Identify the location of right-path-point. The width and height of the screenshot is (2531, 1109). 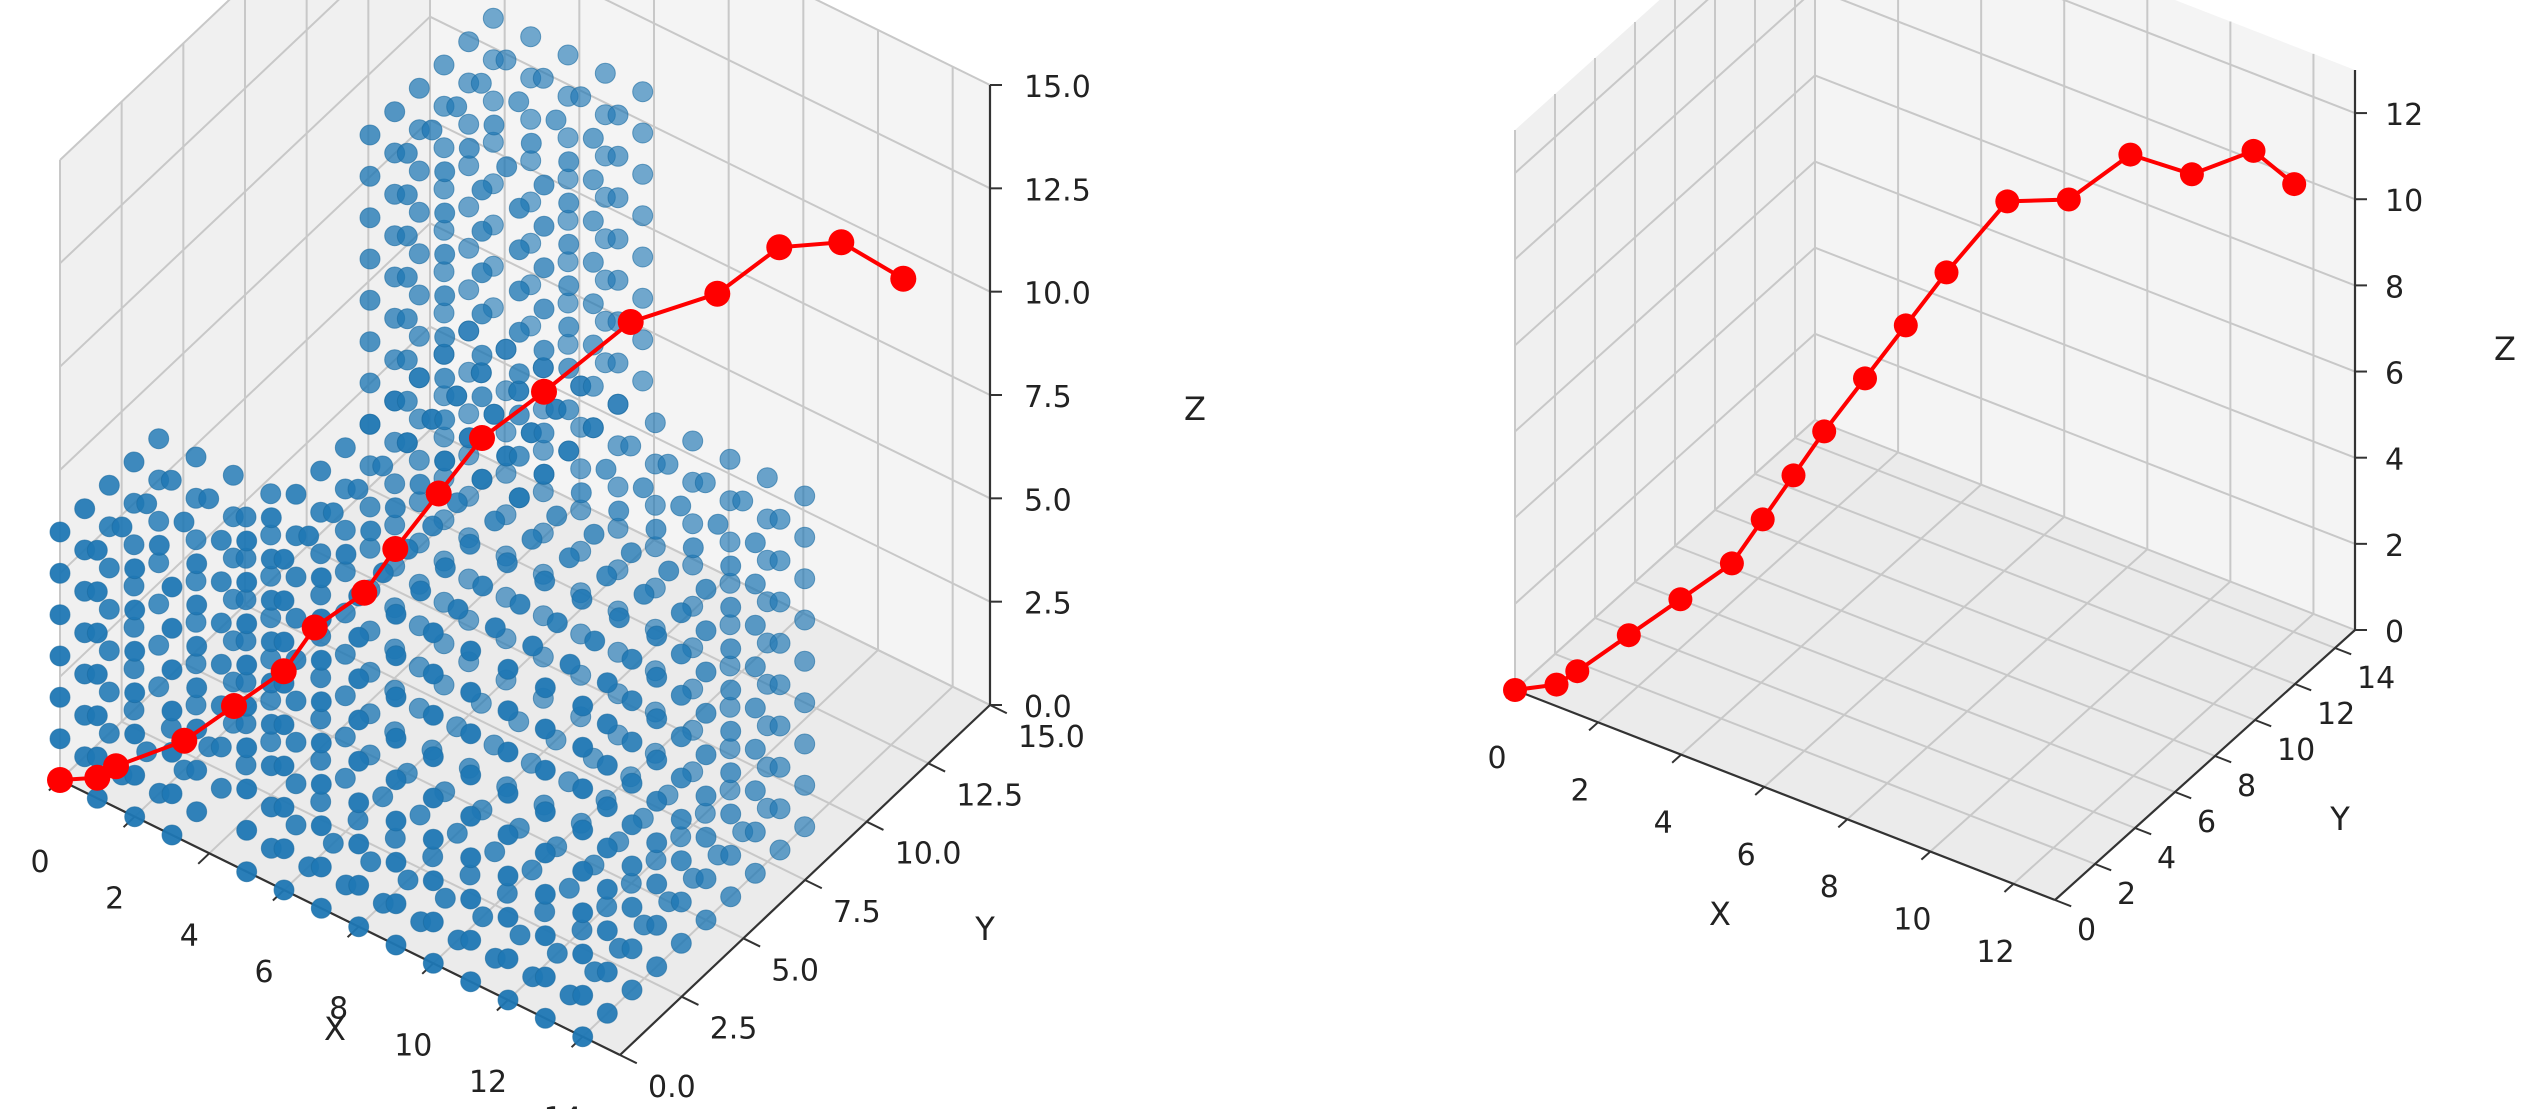
(1680, 599).